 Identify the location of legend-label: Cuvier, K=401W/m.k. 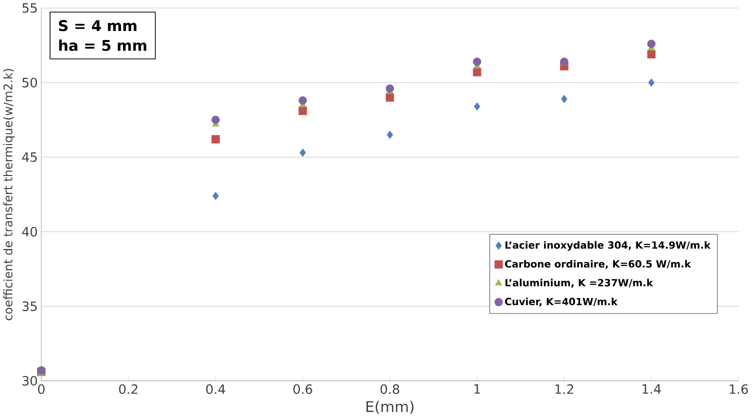
(561, 302).